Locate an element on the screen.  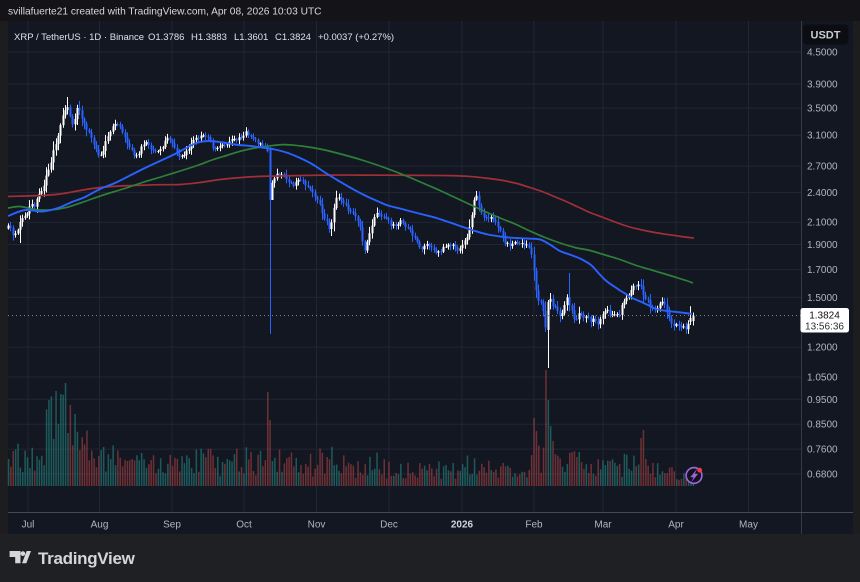
svg-text: Apr is located at coordinates (676, 525).